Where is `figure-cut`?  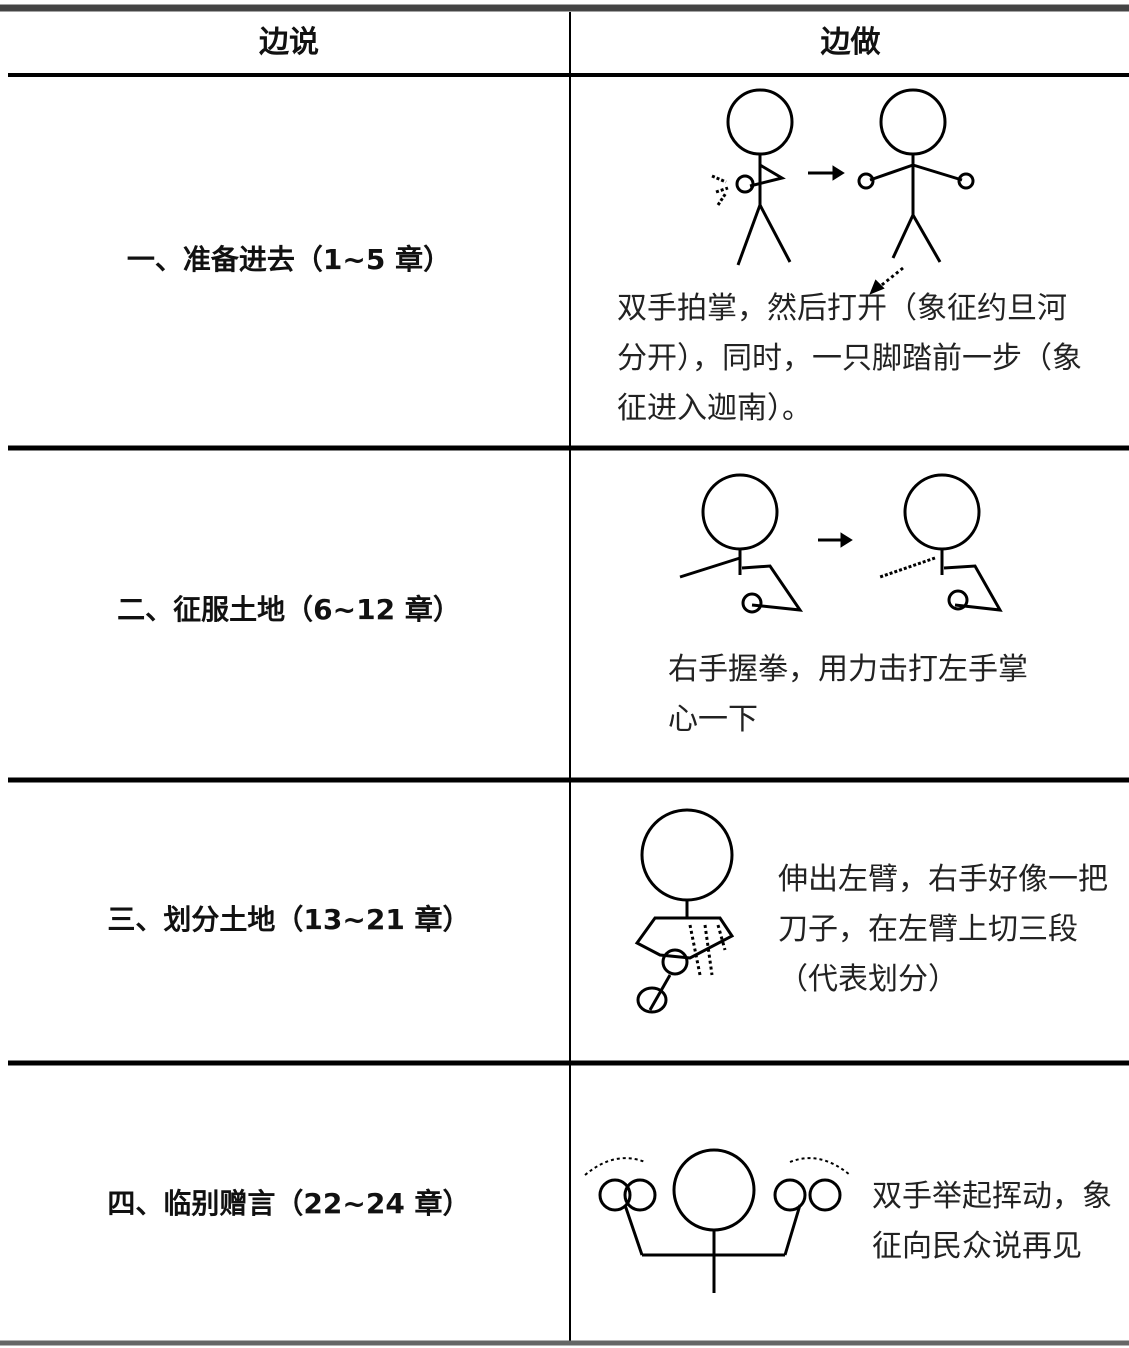
figure-cut is located at coordinates (684, 911).